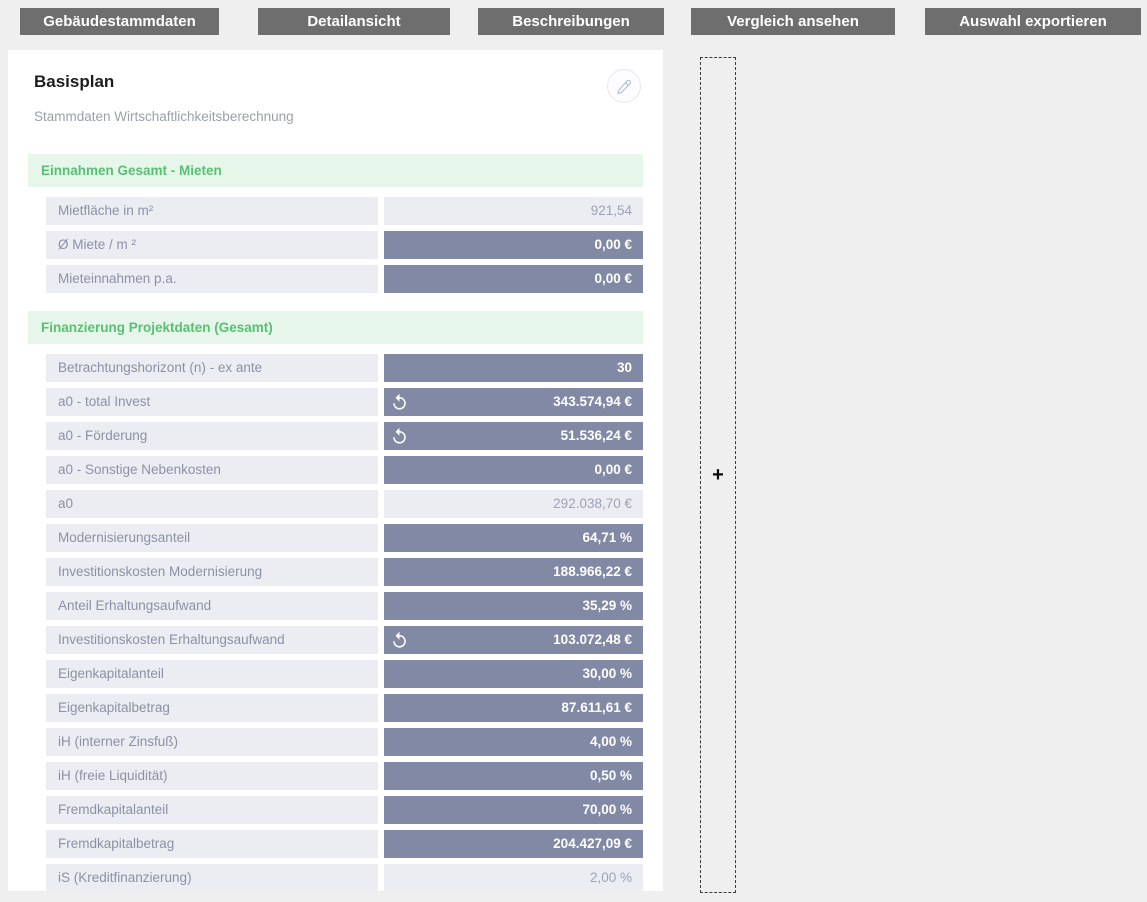 The image size is (1147, 902). Describe the element at coordinates (571, 21) in the screenshot. I see `button-beschreibungen: Beschreibungen` at that location.